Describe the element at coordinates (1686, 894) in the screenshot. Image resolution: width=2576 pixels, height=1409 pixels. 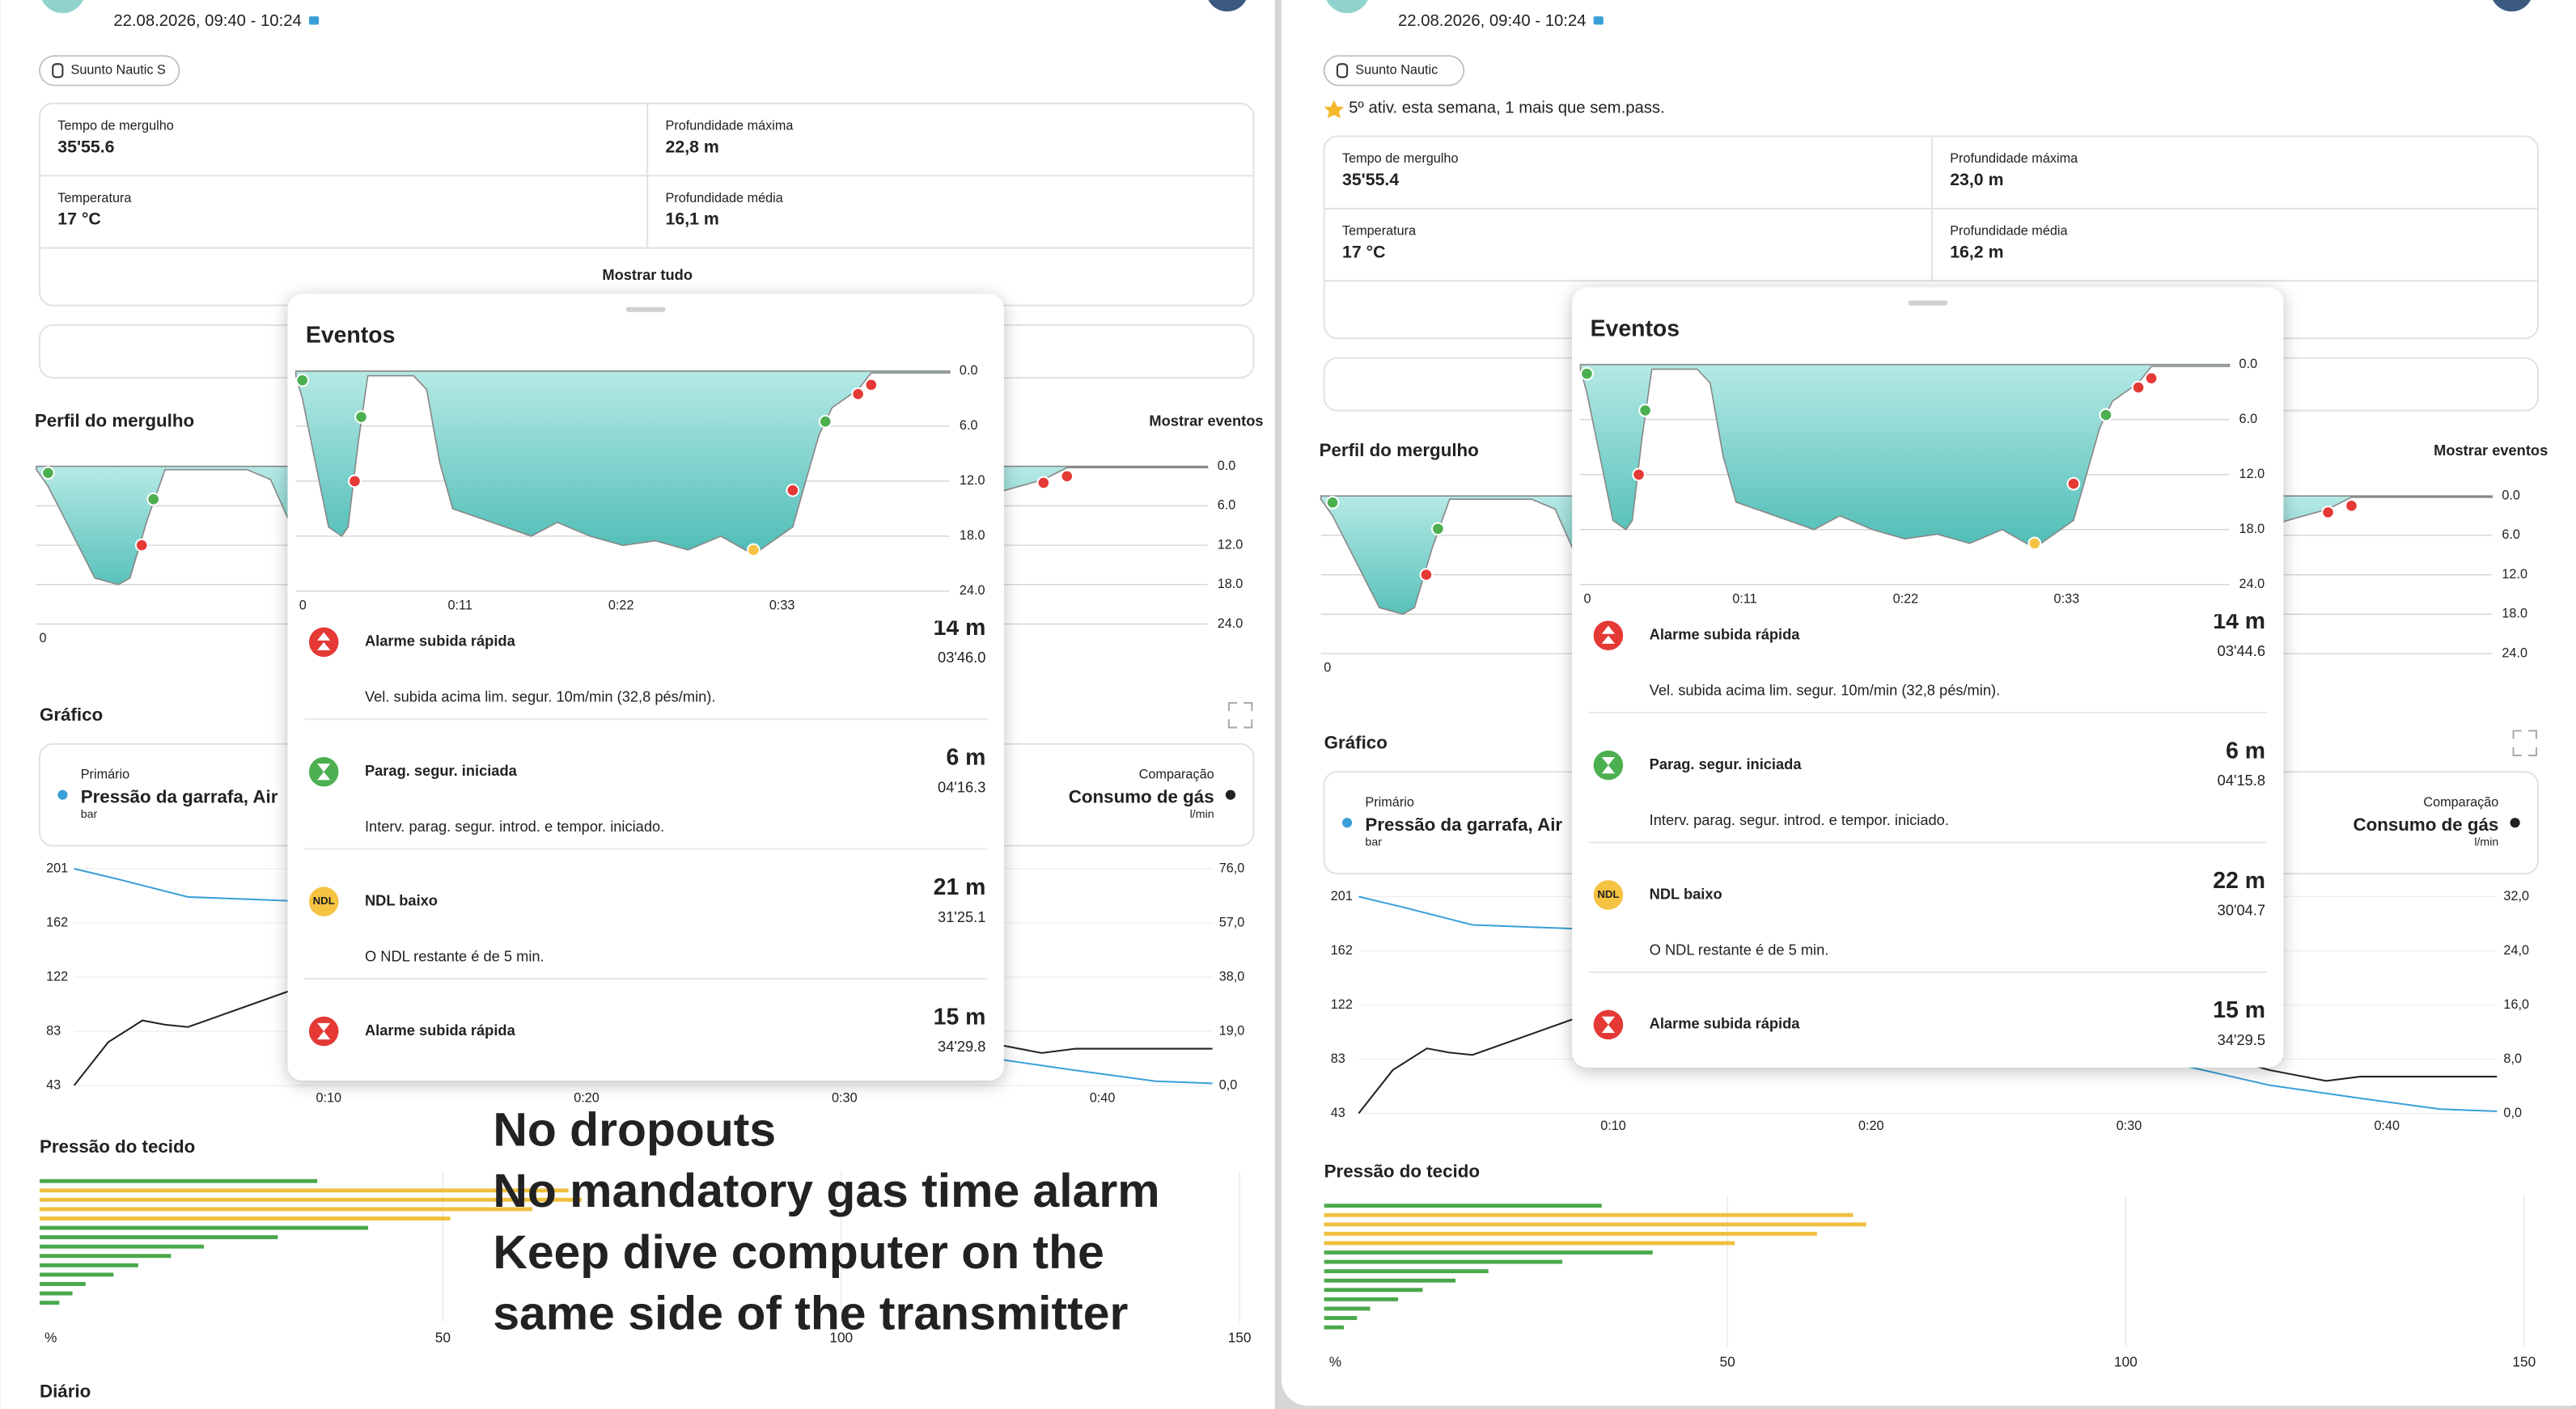
I see `event-title: NDL baixo` at that location.